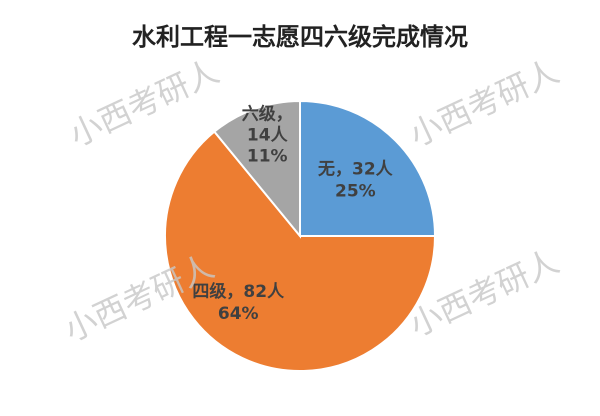 This screenshot has width=600, height=416. What do you see at coordinates (268, 135) in the screenshot?
I see `label-line: 14人` at bounding box center [268, 135].